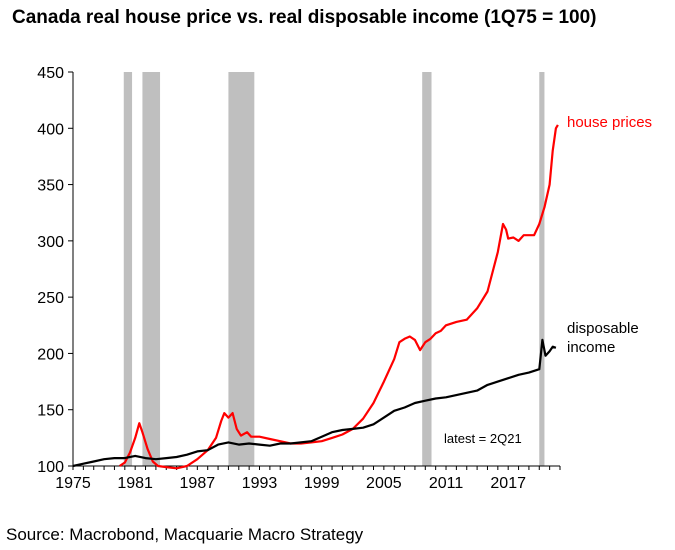  I want to click on x-tick-label: 1975, so click(73, 483).